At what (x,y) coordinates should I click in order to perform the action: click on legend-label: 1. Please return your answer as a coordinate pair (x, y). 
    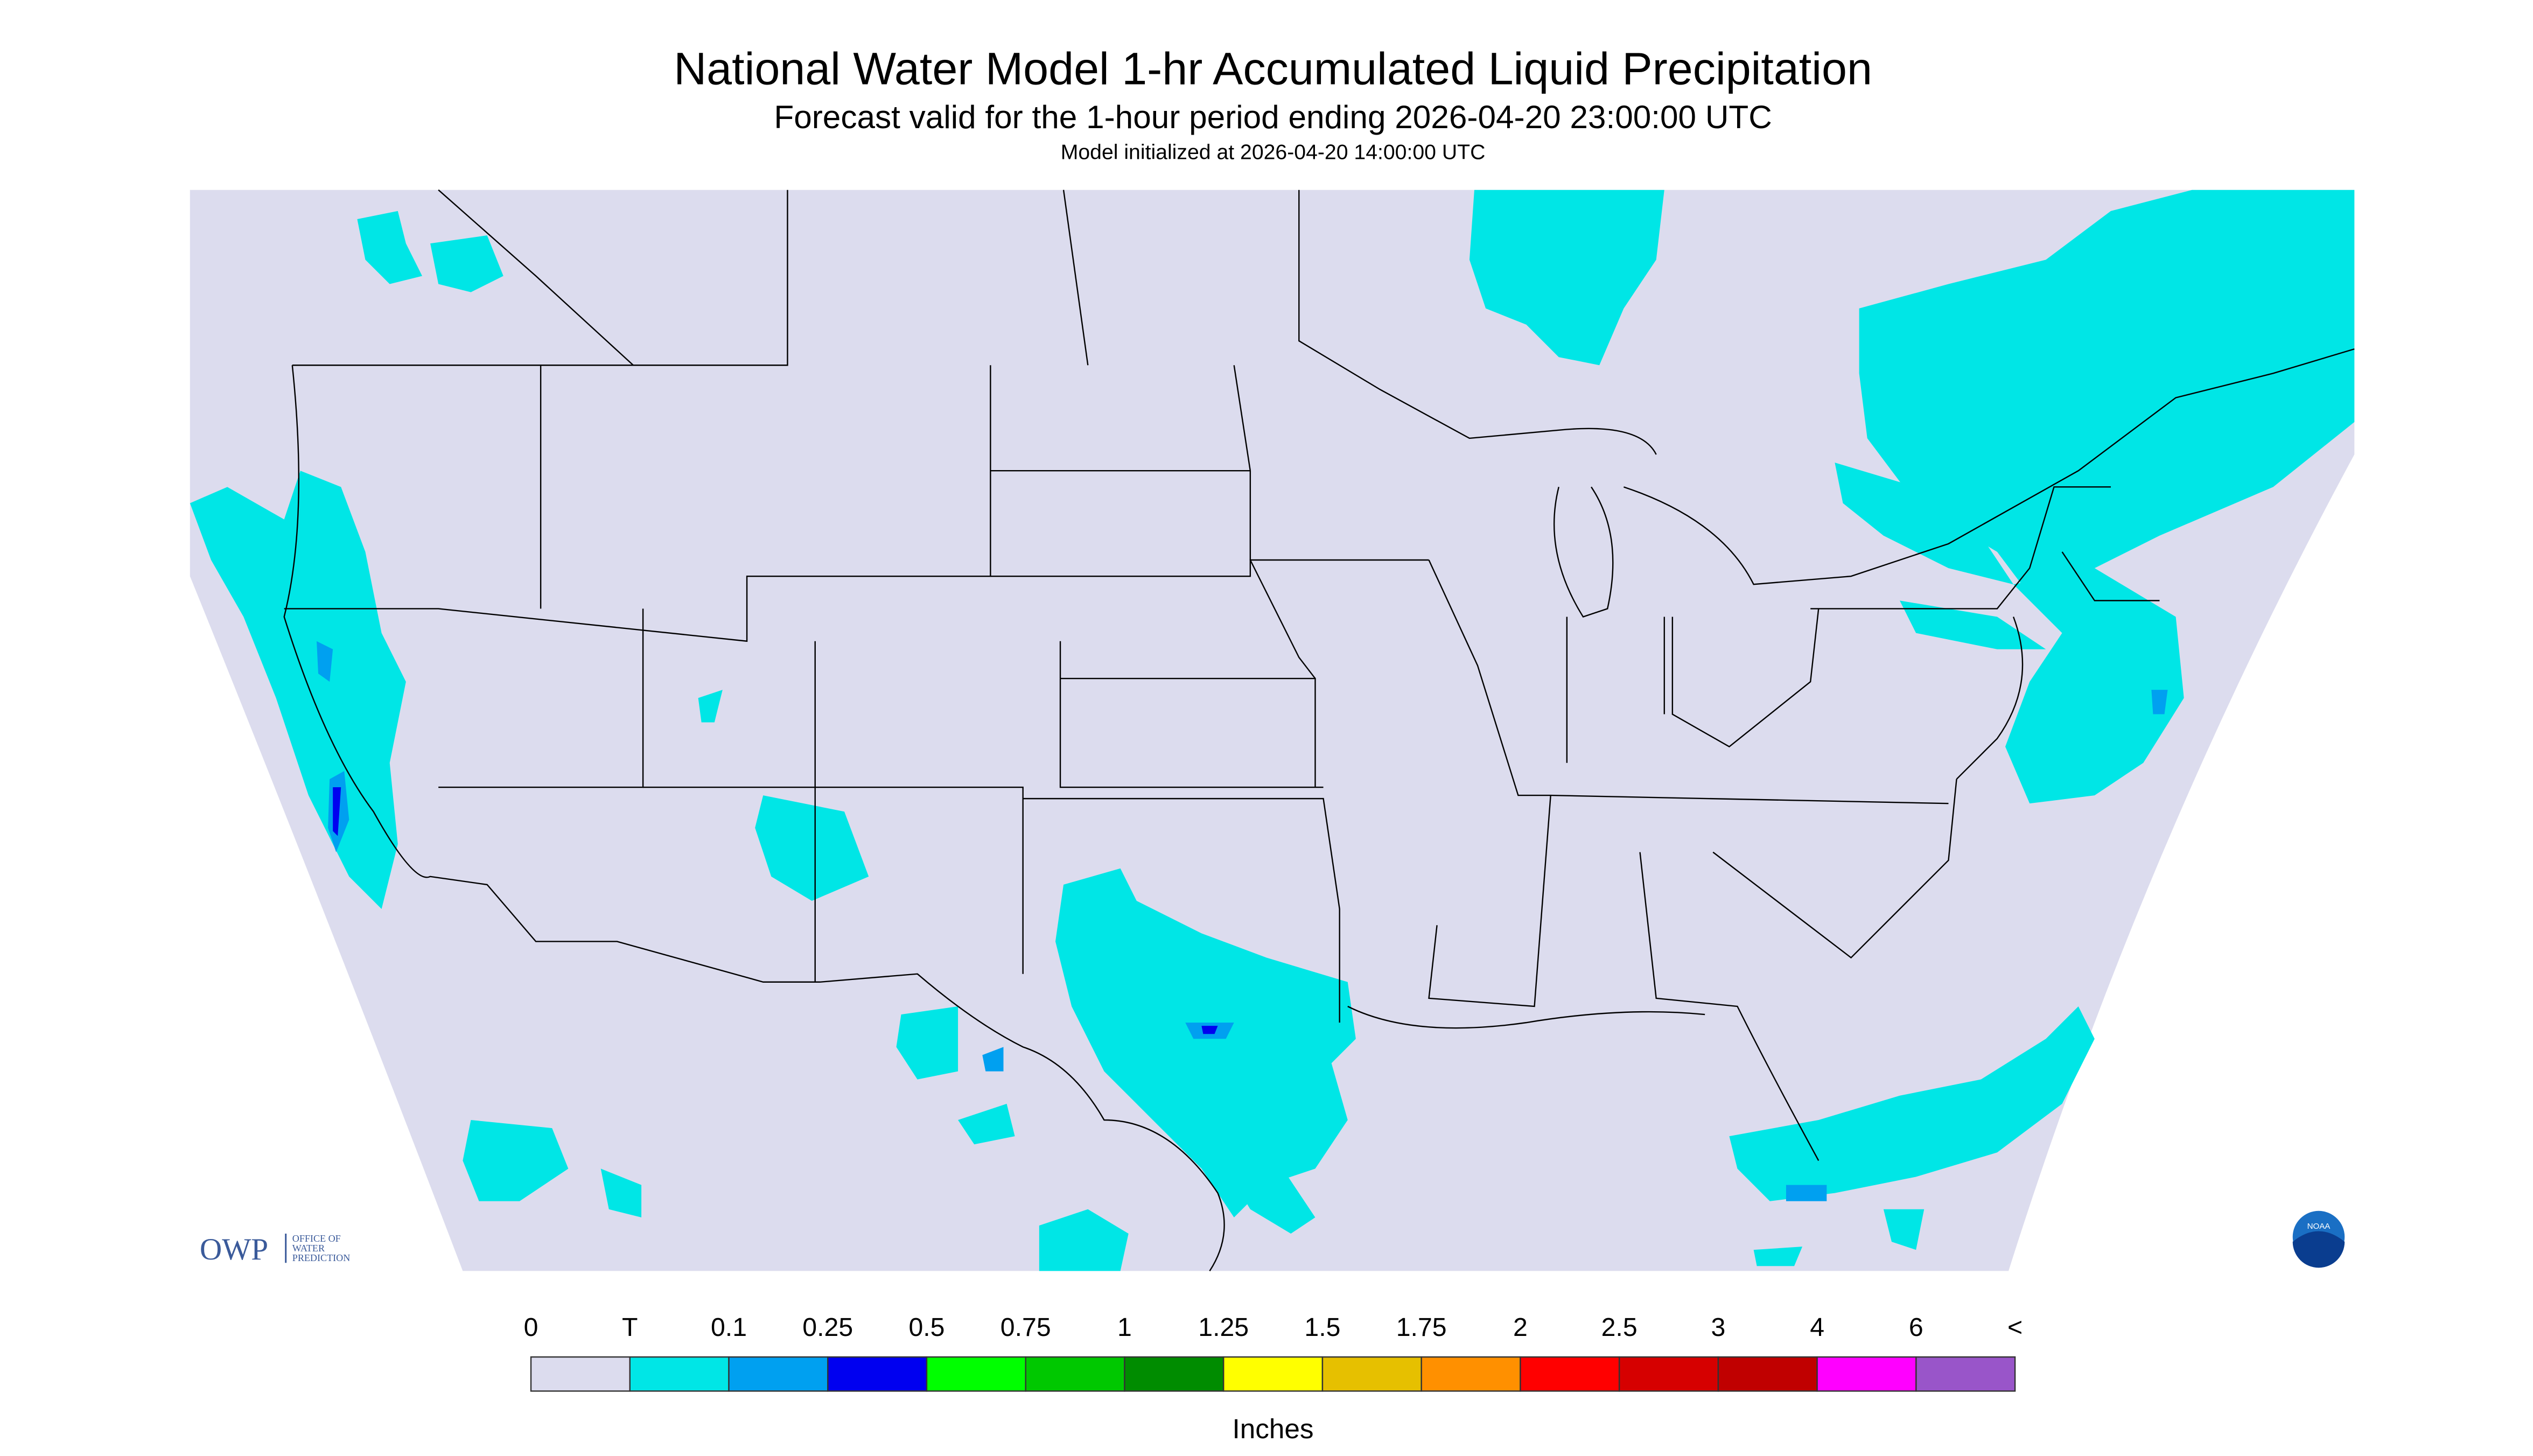
    Looking at the image, I should click on (1124, 1327).